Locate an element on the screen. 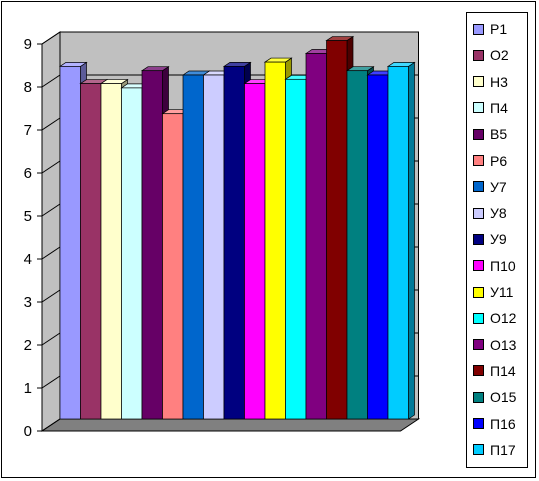  legend-item: П16 is located at coordinates (494, 424).